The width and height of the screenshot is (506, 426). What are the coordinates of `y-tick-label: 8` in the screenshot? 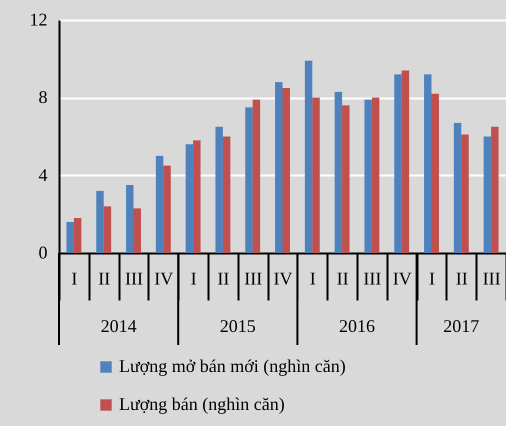 It's located at (43, 97).